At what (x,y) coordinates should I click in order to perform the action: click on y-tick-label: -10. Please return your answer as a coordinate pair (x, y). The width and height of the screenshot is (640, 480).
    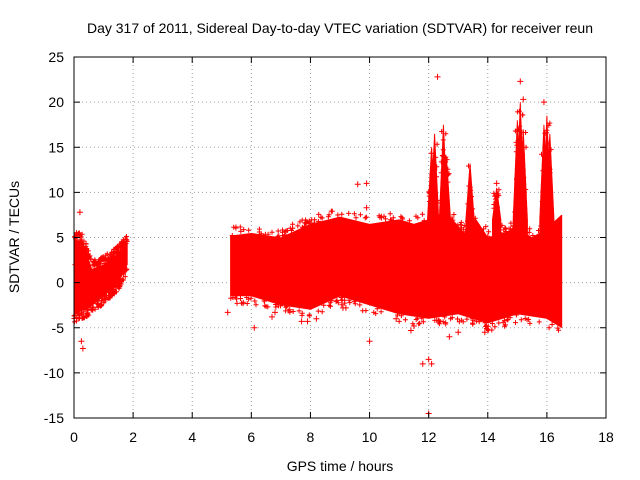
    Looking at the image, I should click on (54, 373).